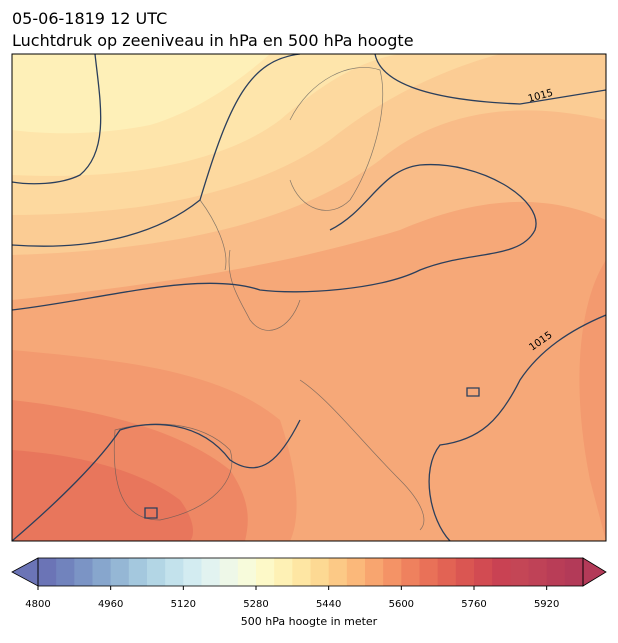 The width and height of the screenshot is (618, 643). What do you see at coordinates (309, 621) in the screenshot?
I see `colorbar-label: 500 hPa hoogte in meter` at bounding box center [309, 621].